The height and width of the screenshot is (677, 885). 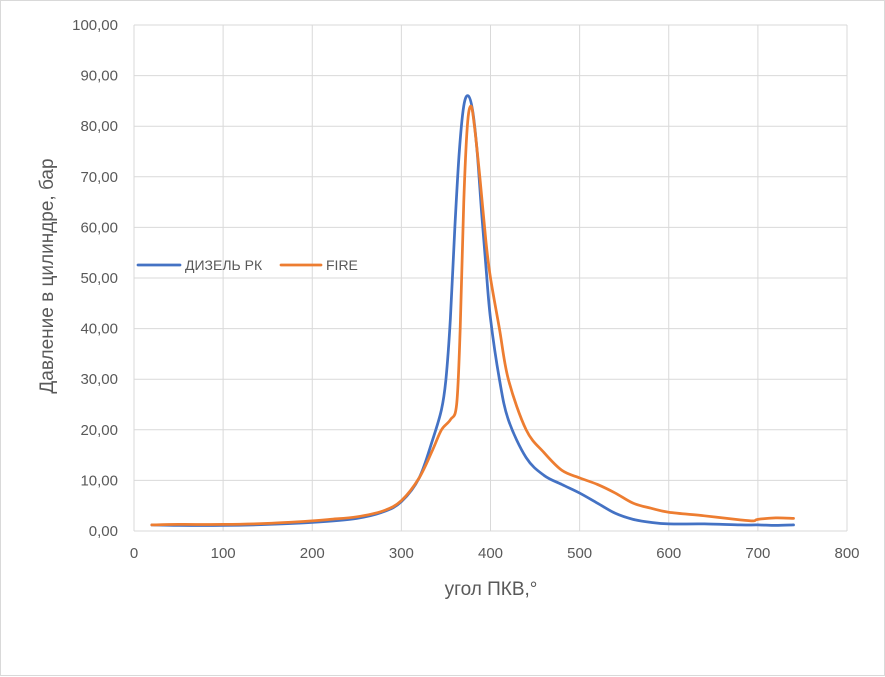 What do you see at coordinates (312, 553) in the screenshot?
I see `x-tick-label: 200` at bounding box center [312, 553].